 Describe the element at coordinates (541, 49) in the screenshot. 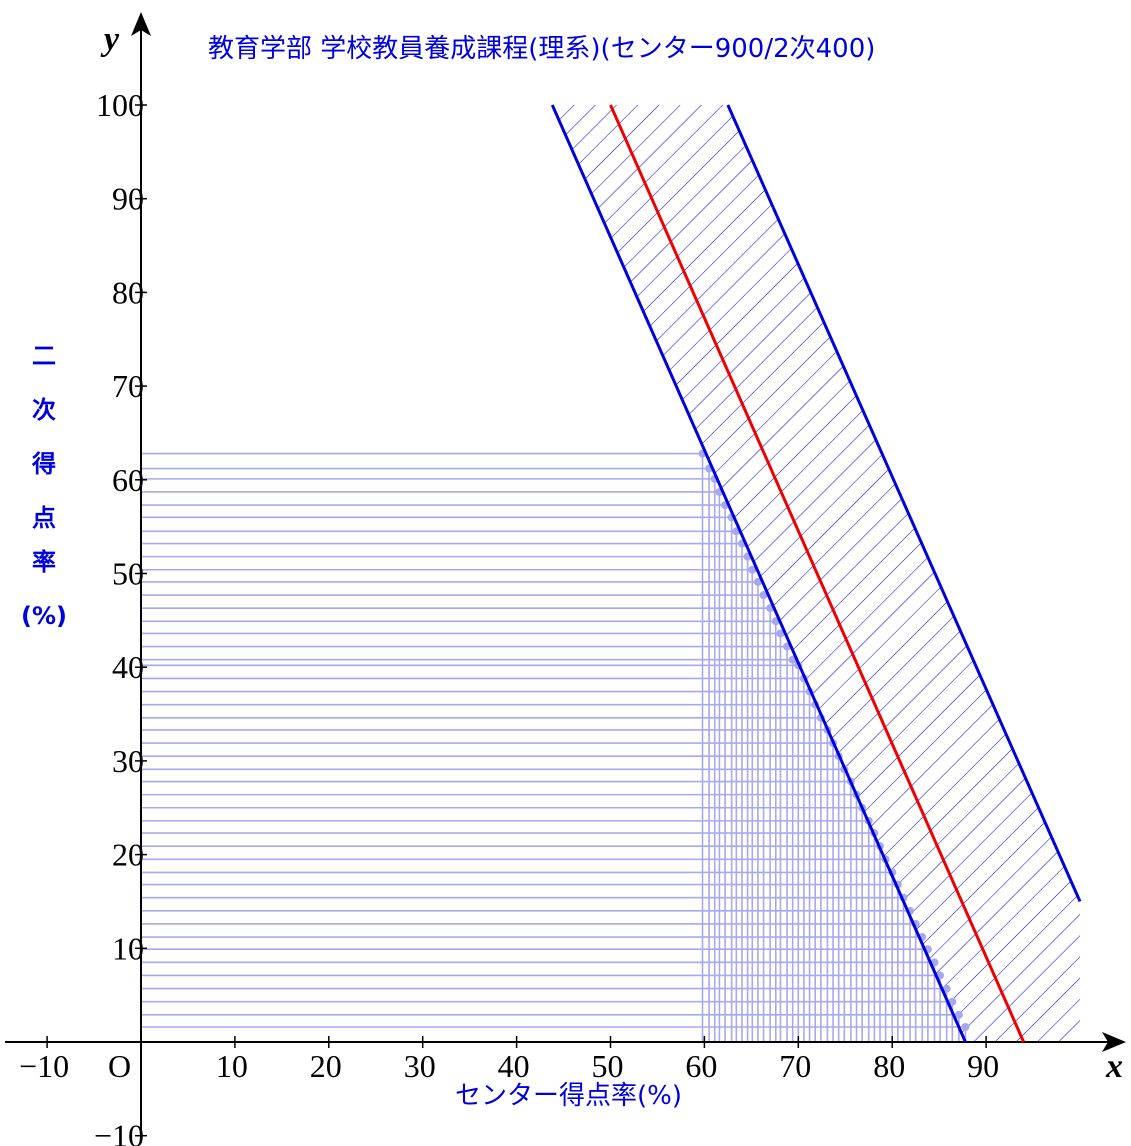

I see `chart-title: 教育学部 学校教員養成課程(理系)(センター900/2次400)` at that location.